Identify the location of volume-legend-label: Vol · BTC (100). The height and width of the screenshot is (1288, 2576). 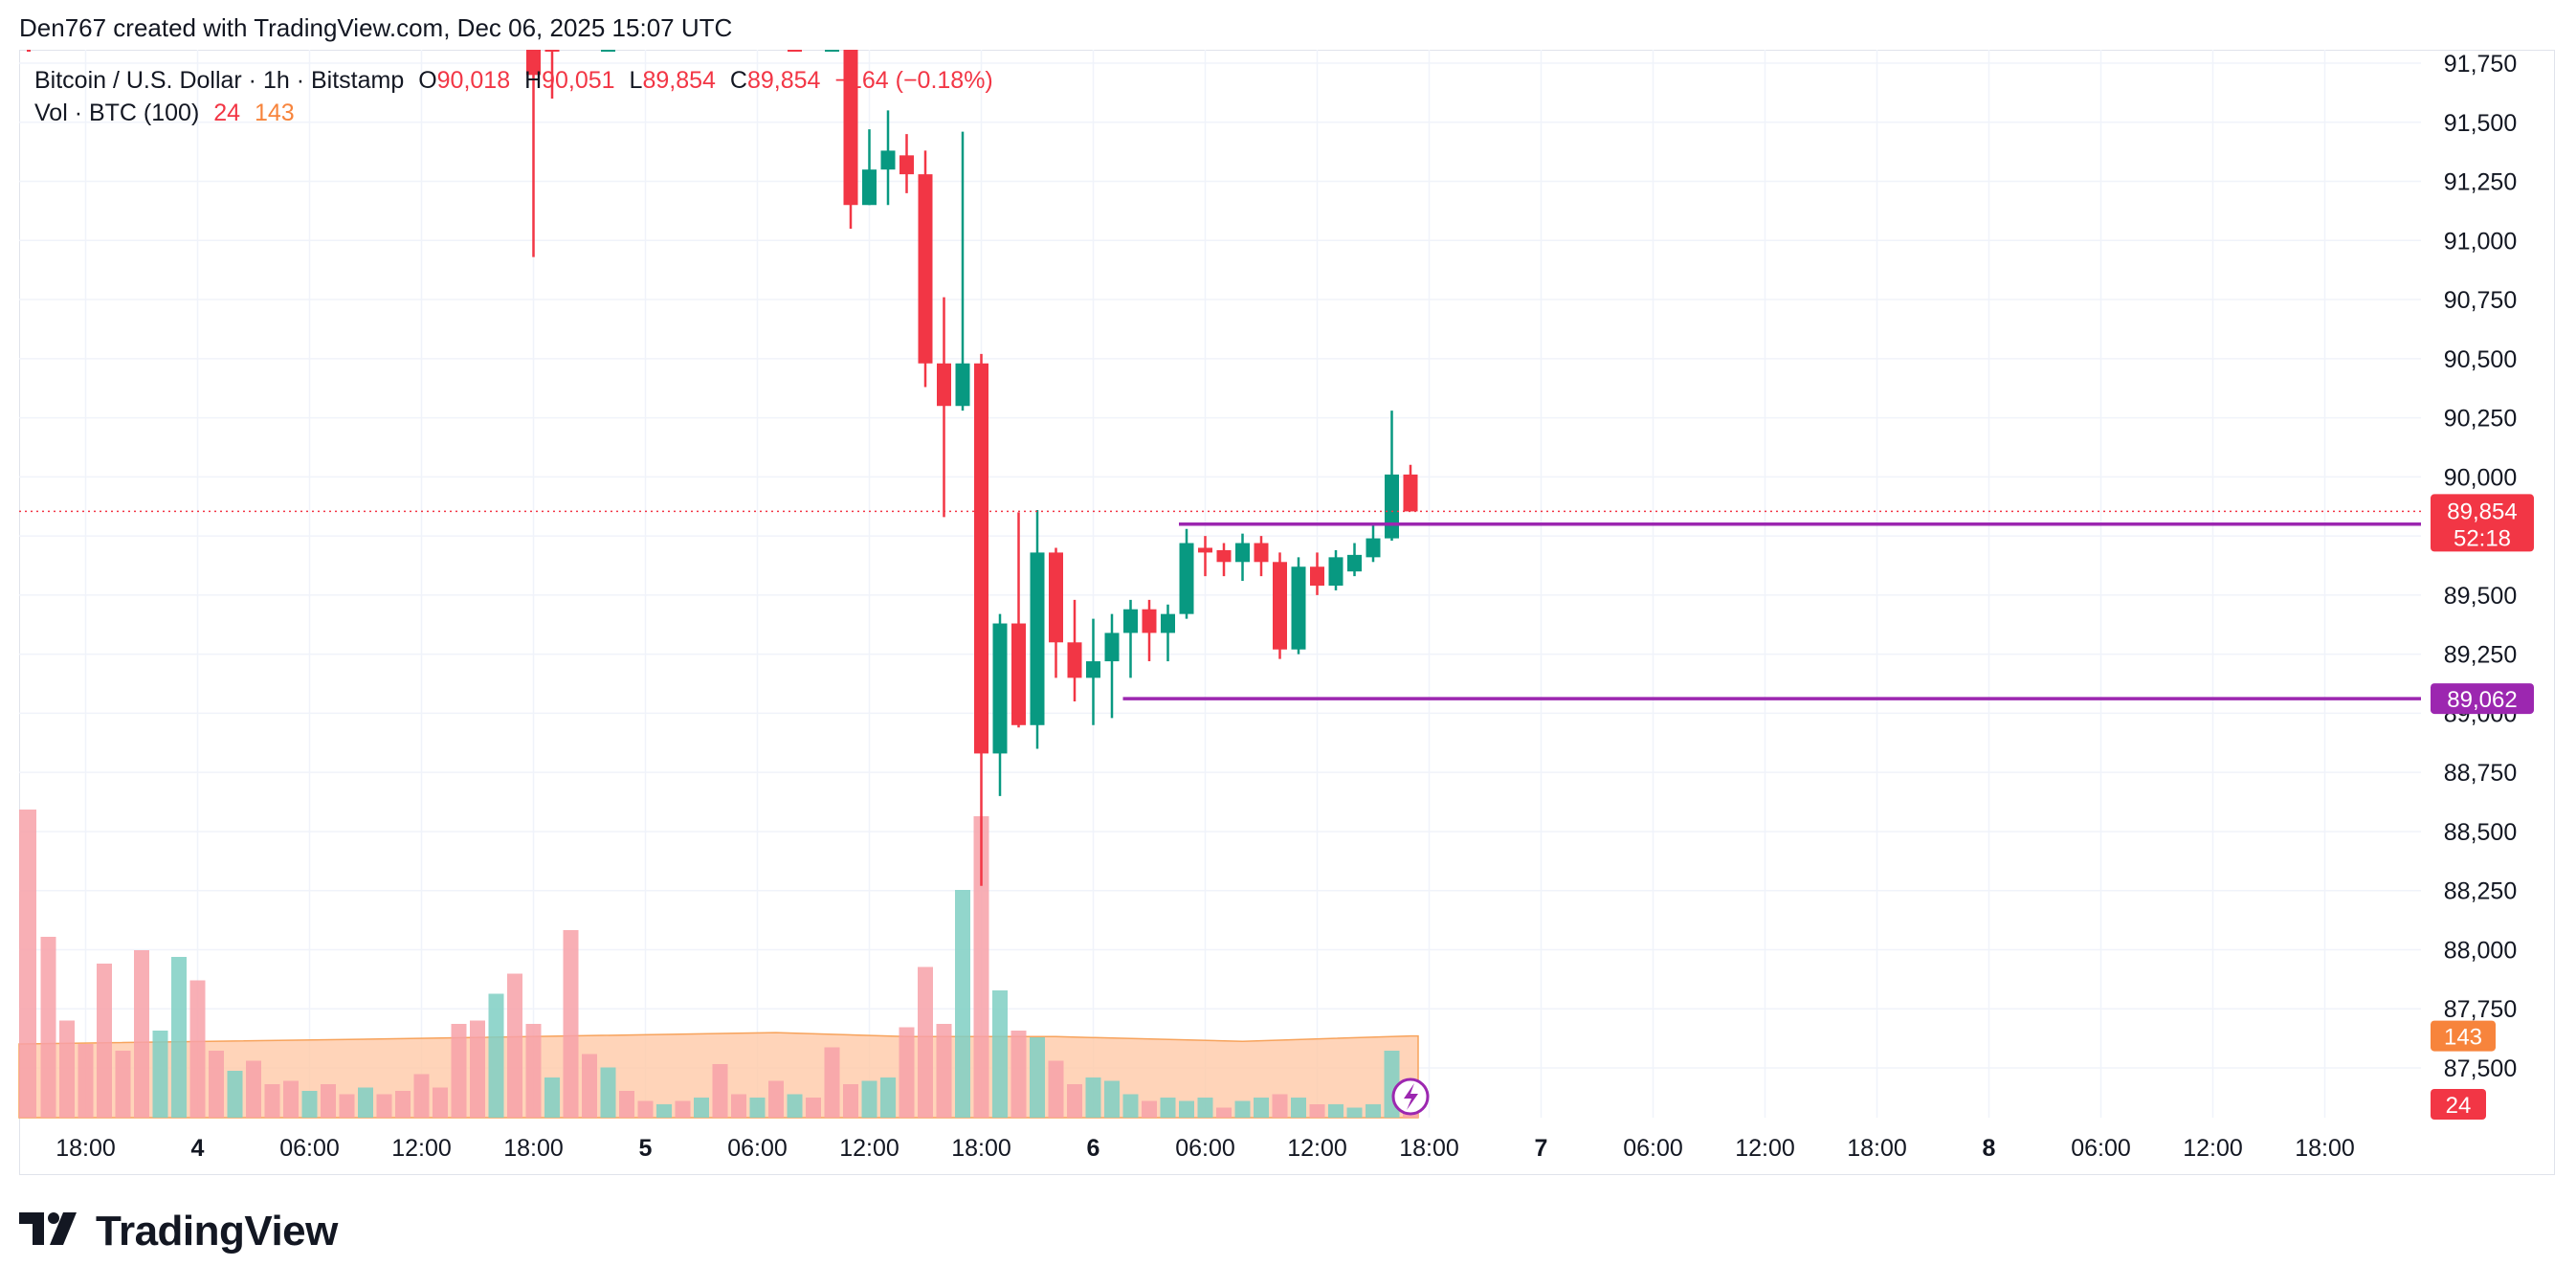
(117, 113).